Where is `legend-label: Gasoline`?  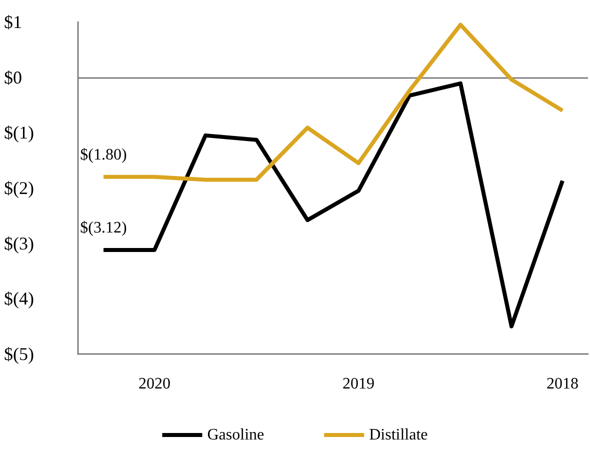 legend-label: Gasoline is located at coordinates (235, 435).